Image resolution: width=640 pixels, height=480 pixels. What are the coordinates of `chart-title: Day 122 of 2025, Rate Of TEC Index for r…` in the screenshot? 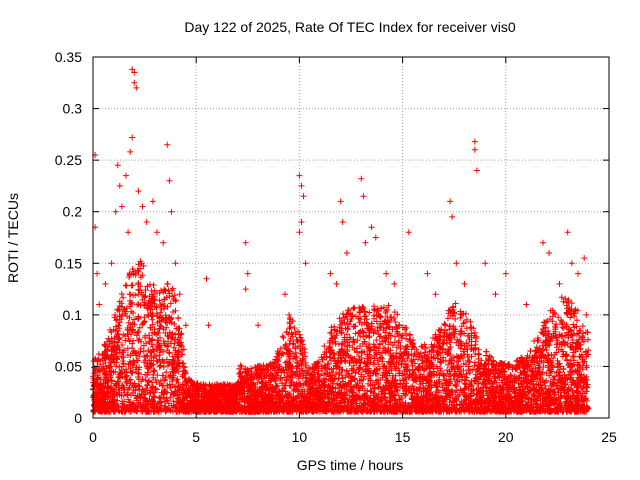 It's located at (349, 27).